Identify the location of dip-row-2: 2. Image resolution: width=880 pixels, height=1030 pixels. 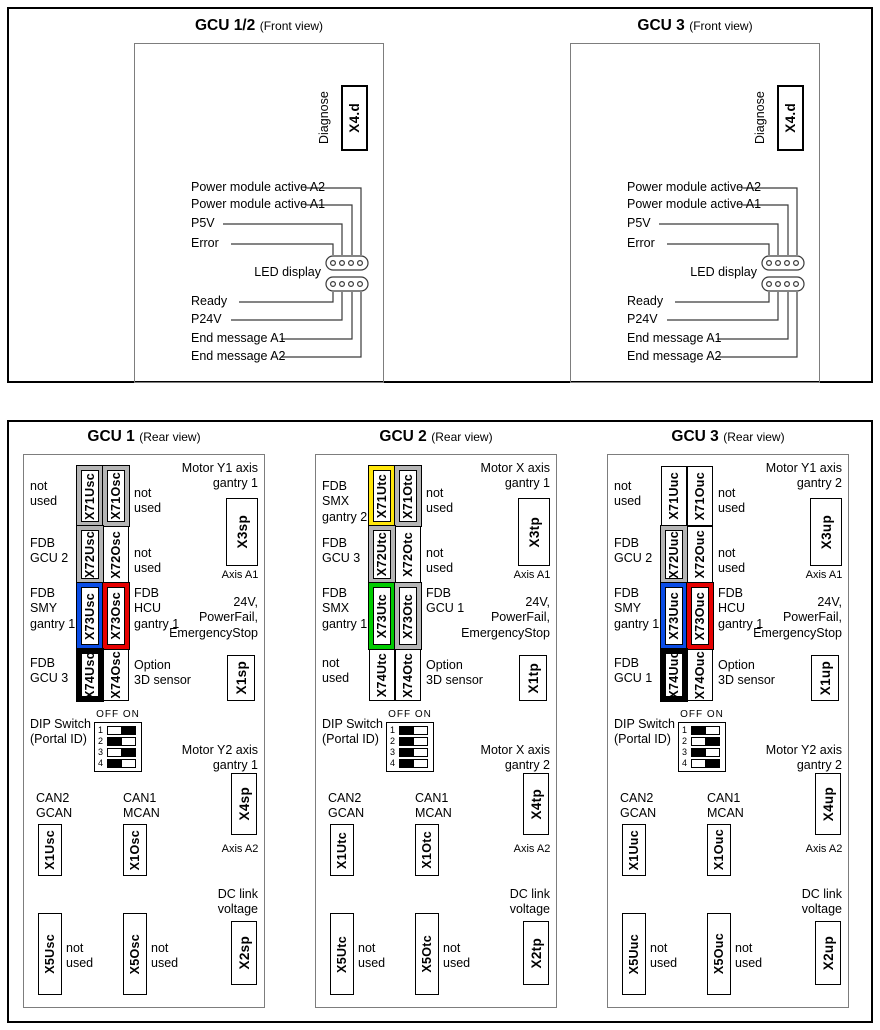
(410, 741).